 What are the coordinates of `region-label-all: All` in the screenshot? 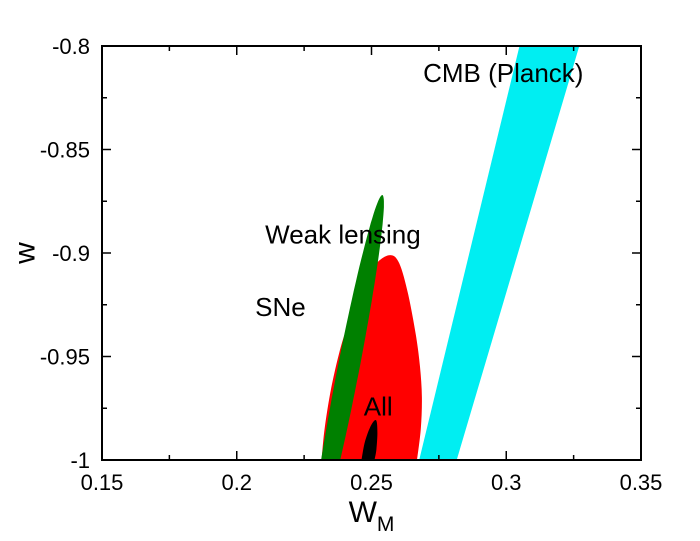 It's located at (378, 406).